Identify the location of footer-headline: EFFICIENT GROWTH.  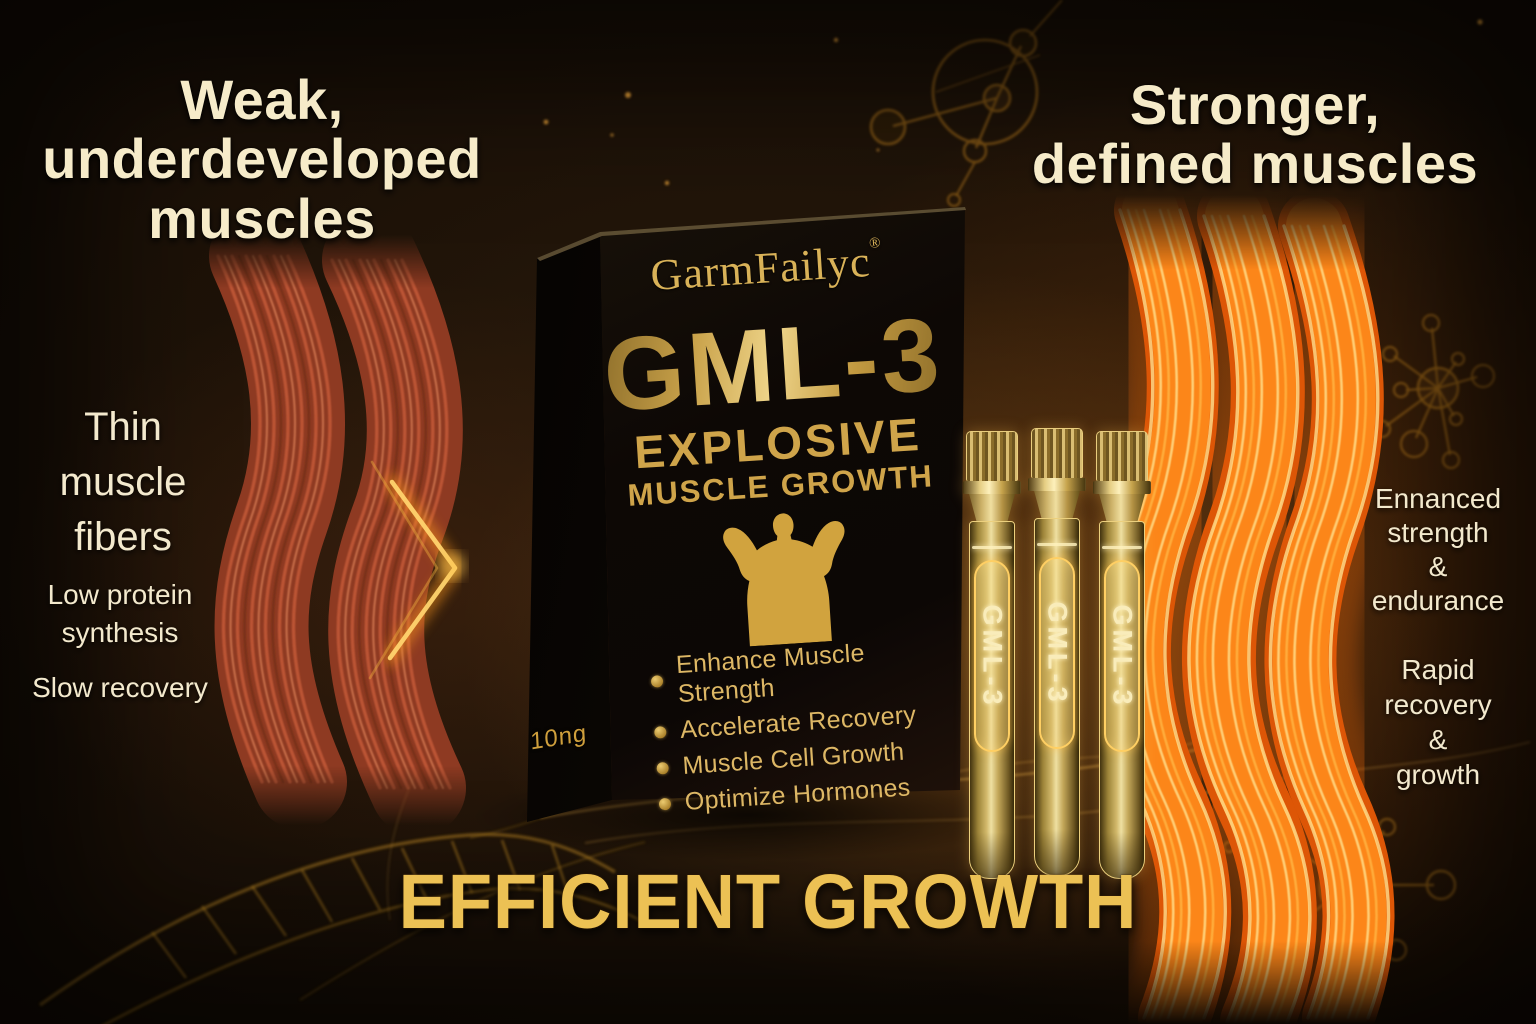
(768, 902).